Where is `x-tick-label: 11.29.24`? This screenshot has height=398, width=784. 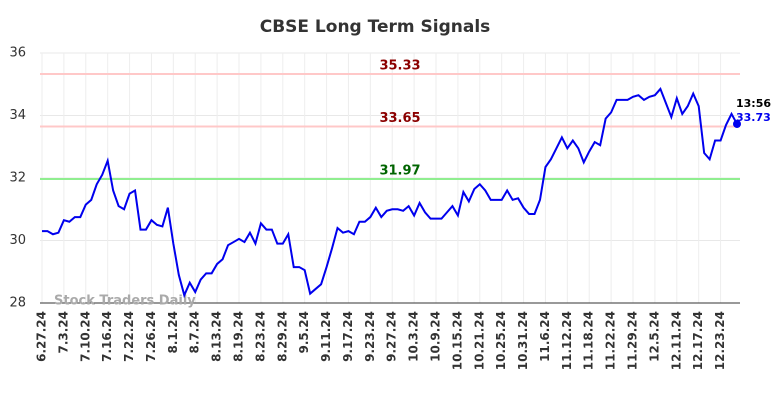 x-tick-label: 11.29.24 is located at coordinates (633, 340).